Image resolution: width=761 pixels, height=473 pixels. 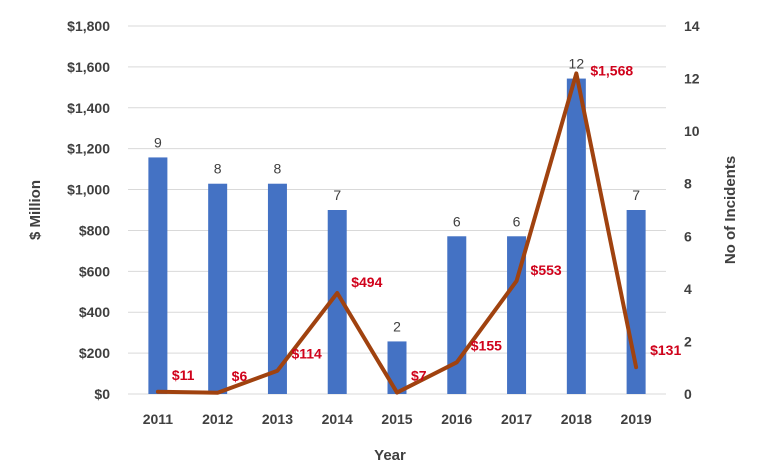 I want to click on x-tick-label: 2018, so click(x=576, y=419).